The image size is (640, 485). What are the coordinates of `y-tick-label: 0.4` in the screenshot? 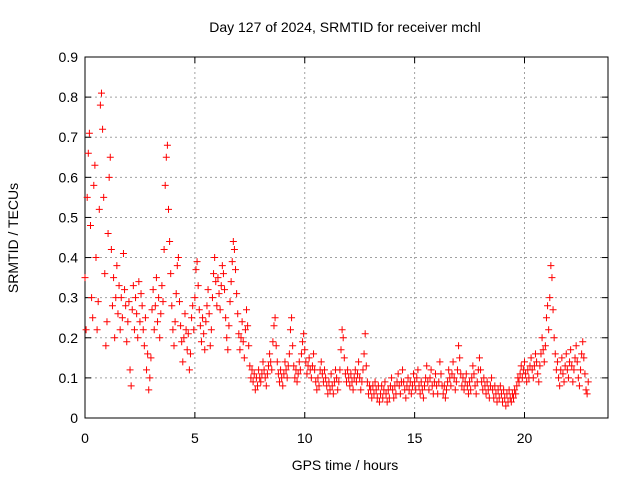 It's located at (69, 258).